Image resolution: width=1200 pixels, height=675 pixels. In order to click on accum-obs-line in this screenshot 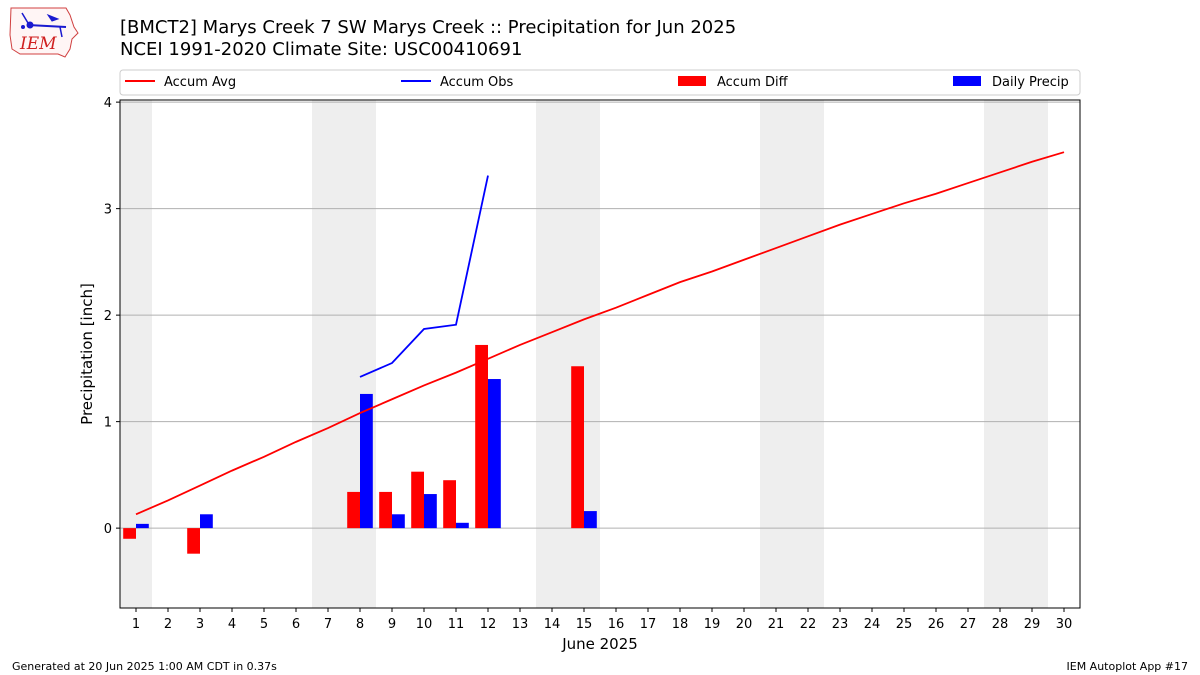, I will do `click(424, 276)`.